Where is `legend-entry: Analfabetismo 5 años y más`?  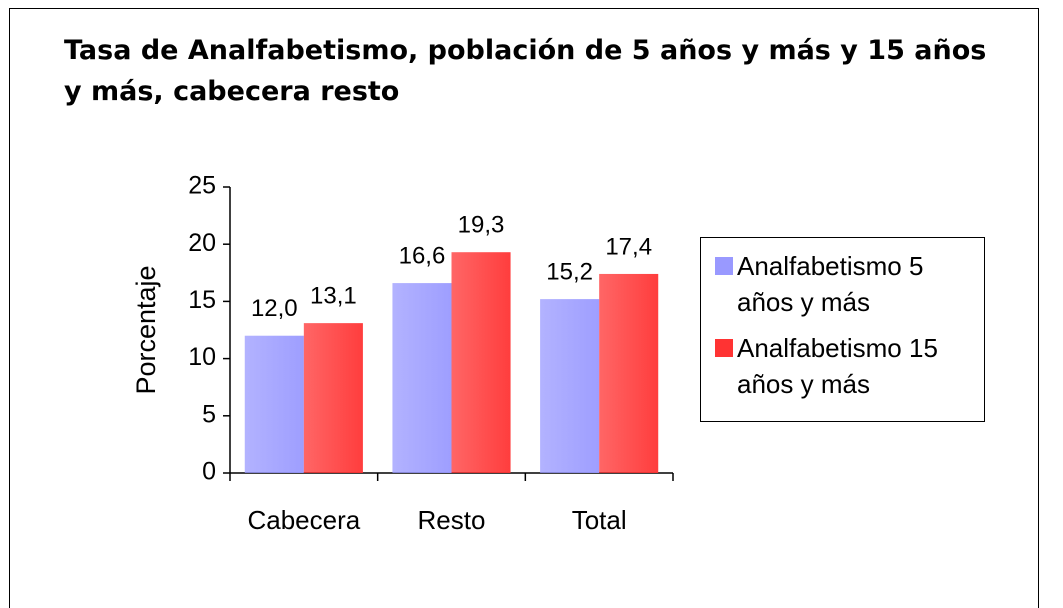 legend-entry: Analfabetismo 5 años y más is located at coordinates (845, 284).